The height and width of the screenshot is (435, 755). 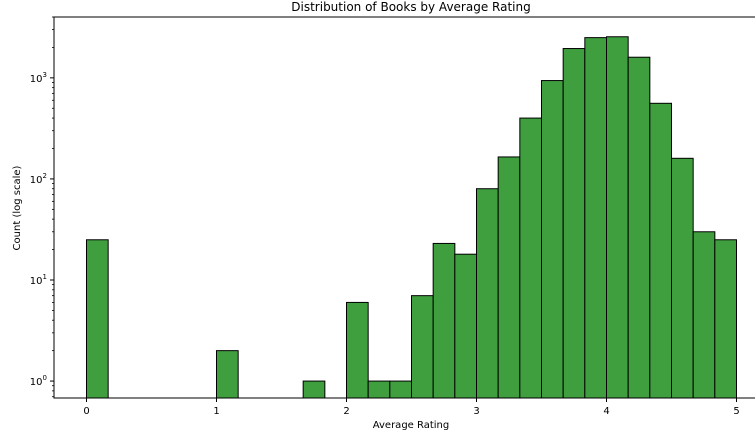 What do you see at coordinates (38, 179) in the screenshot?
I see `y-tick-label: 10²` at bounding box center [38, 179].